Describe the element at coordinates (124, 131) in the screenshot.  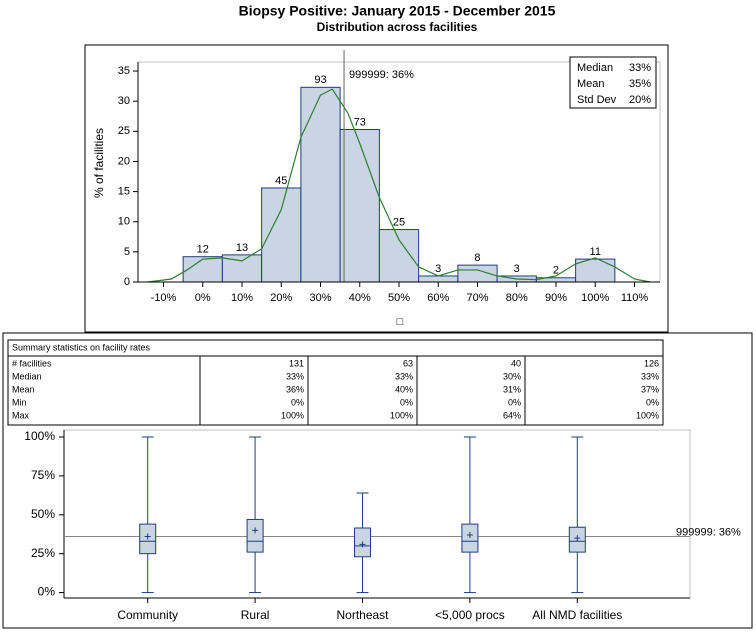
I see `y-tick-label: 25` at that location.